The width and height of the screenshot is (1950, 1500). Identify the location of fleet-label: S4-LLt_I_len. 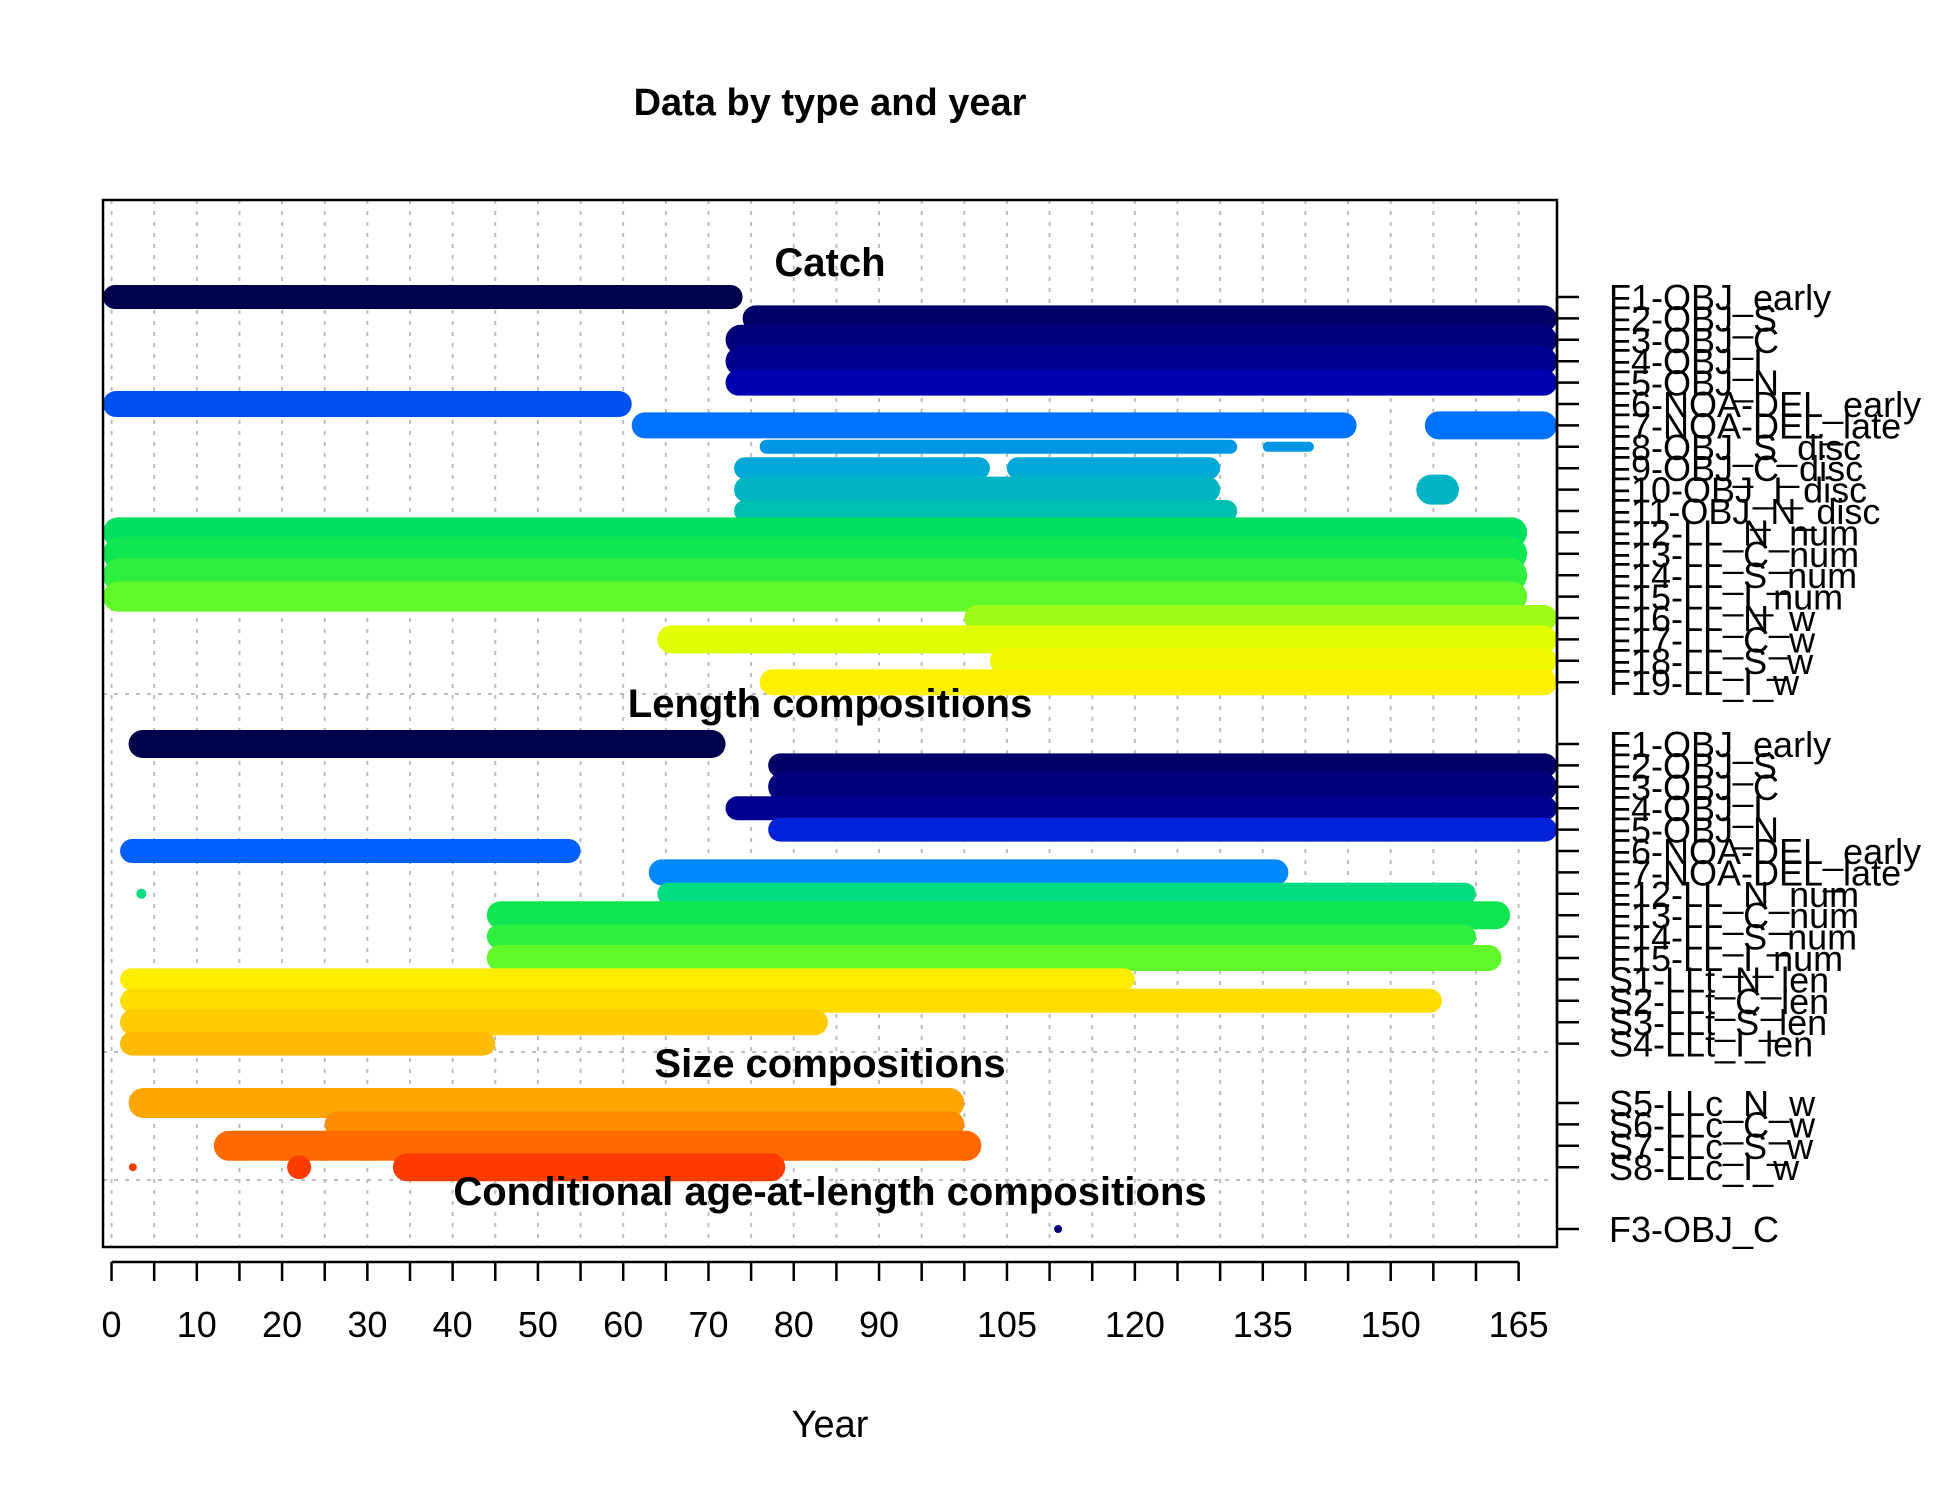
(1711, 1044).